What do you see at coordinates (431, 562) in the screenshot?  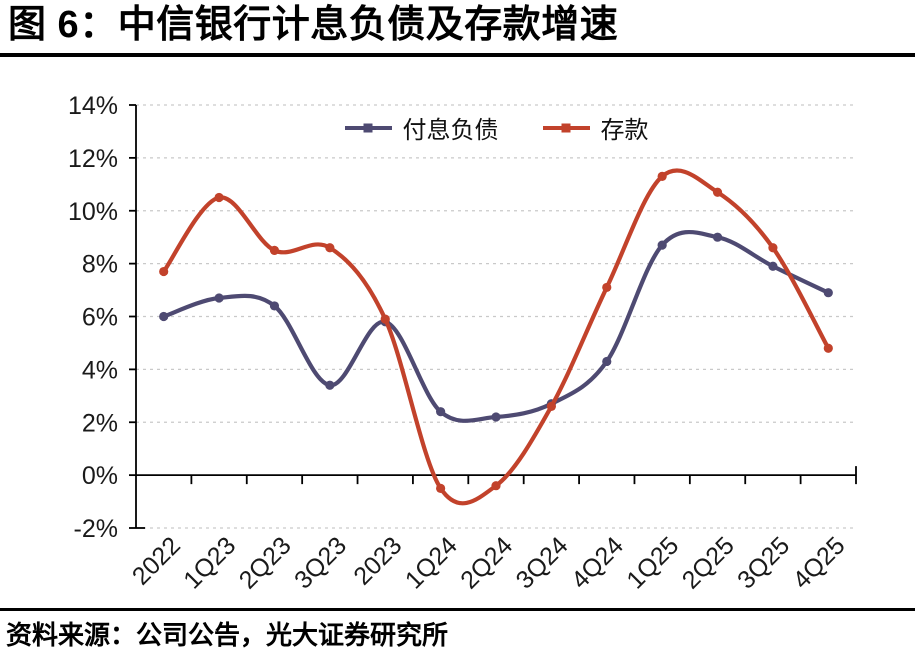 I see `svg-text: 1Q24` at bounding box center [431, 562].